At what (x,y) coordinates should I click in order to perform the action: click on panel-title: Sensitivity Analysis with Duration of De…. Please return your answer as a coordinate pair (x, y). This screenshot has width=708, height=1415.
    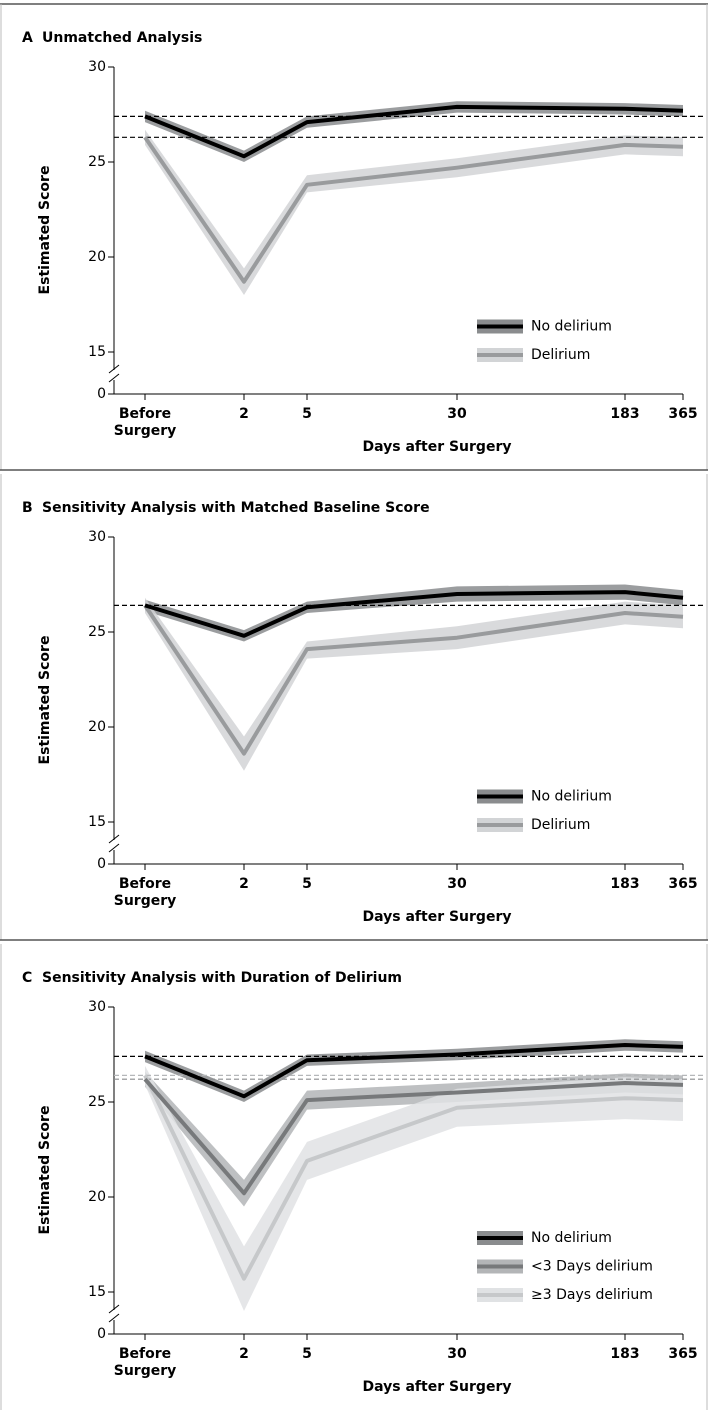
    Looking at the image, I should click on (222, 978).